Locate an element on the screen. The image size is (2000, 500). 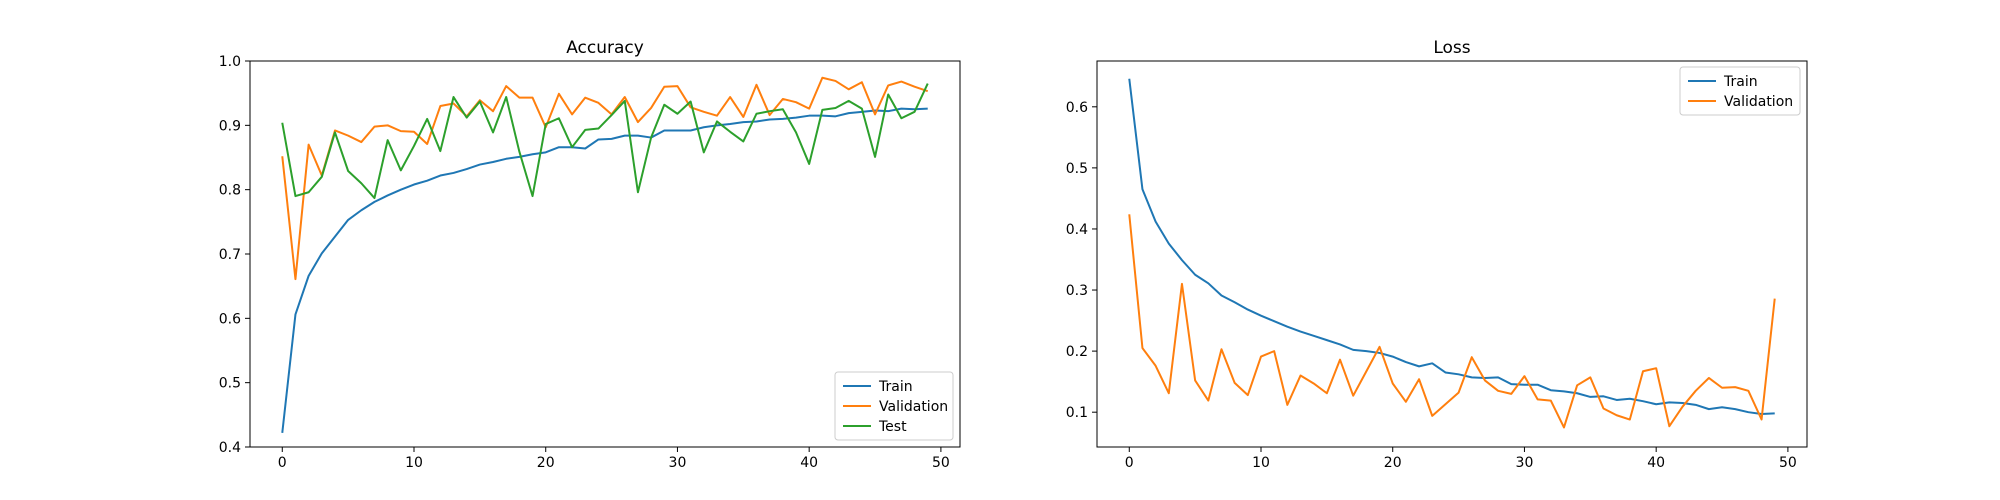
chart-title: Loss is located at coordinates (1451, 48).